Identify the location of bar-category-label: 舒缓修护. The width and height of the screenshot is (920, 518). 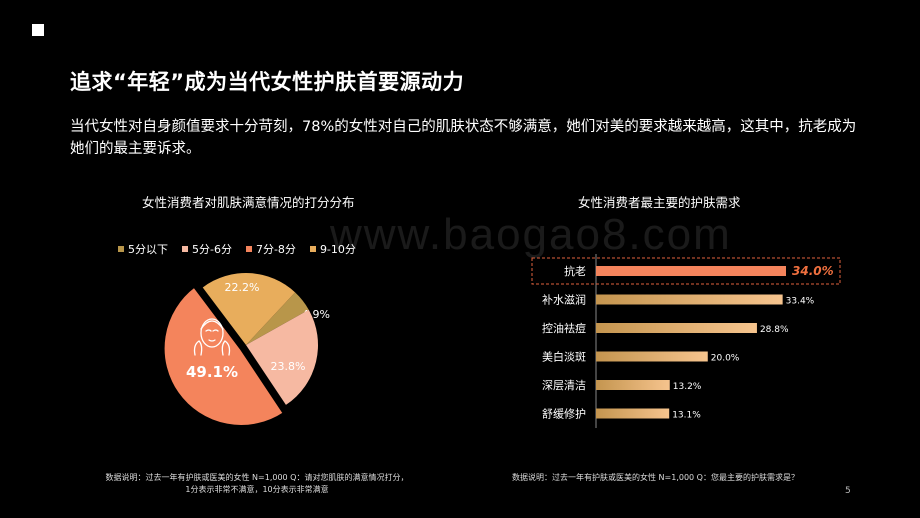
(564, 414).